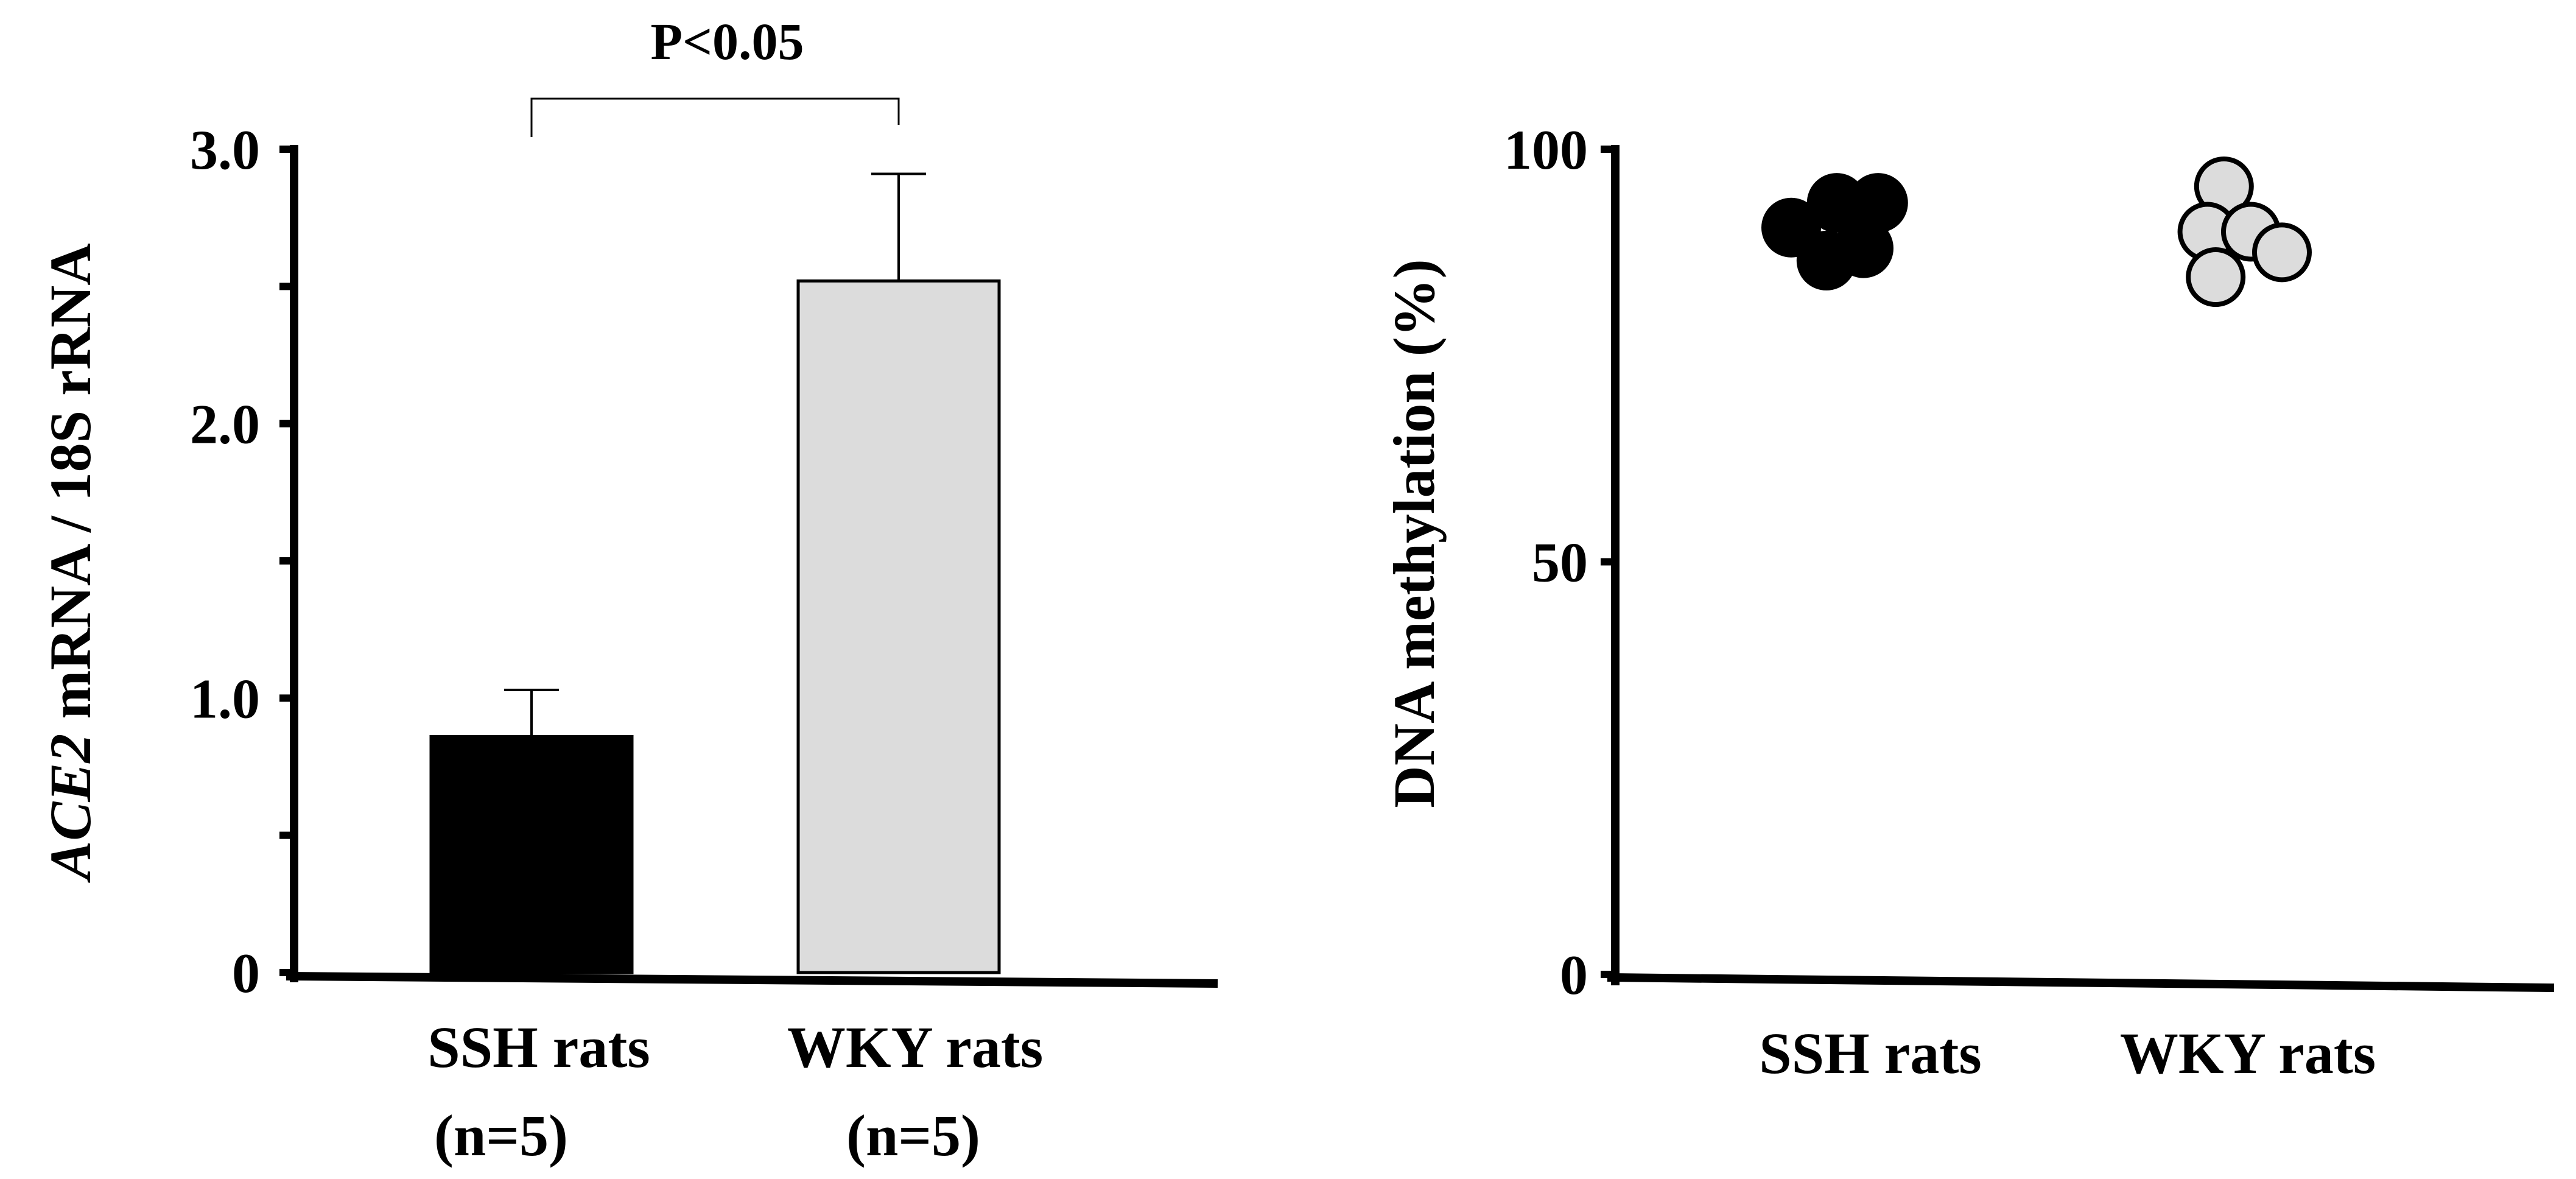 The width and height of the screenshot is (2576, 1179). What do you see at coordinates (715, 117) in the screenshot?
I see `significance-bracket` at bounding box center [715, 117].